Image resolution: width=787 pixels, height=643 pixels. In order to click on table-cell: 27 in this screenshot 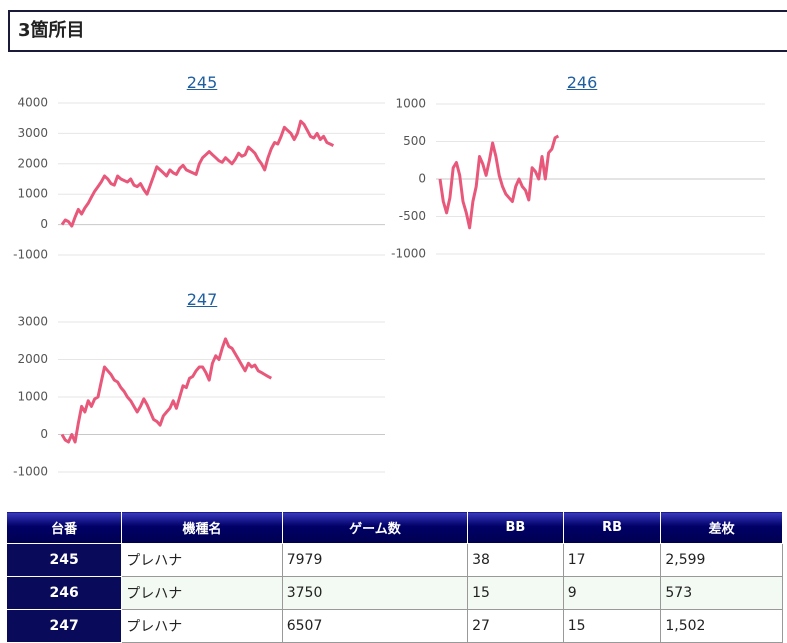, I will do `click(515, 626)`.